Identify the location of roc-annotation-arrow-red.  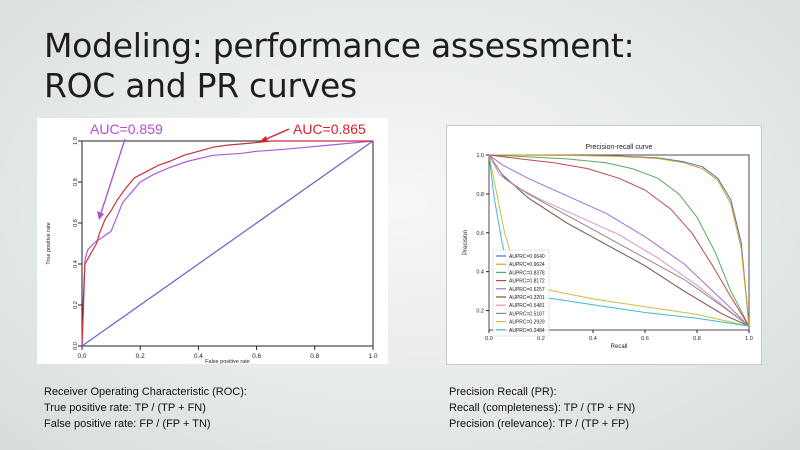
(276, 134).